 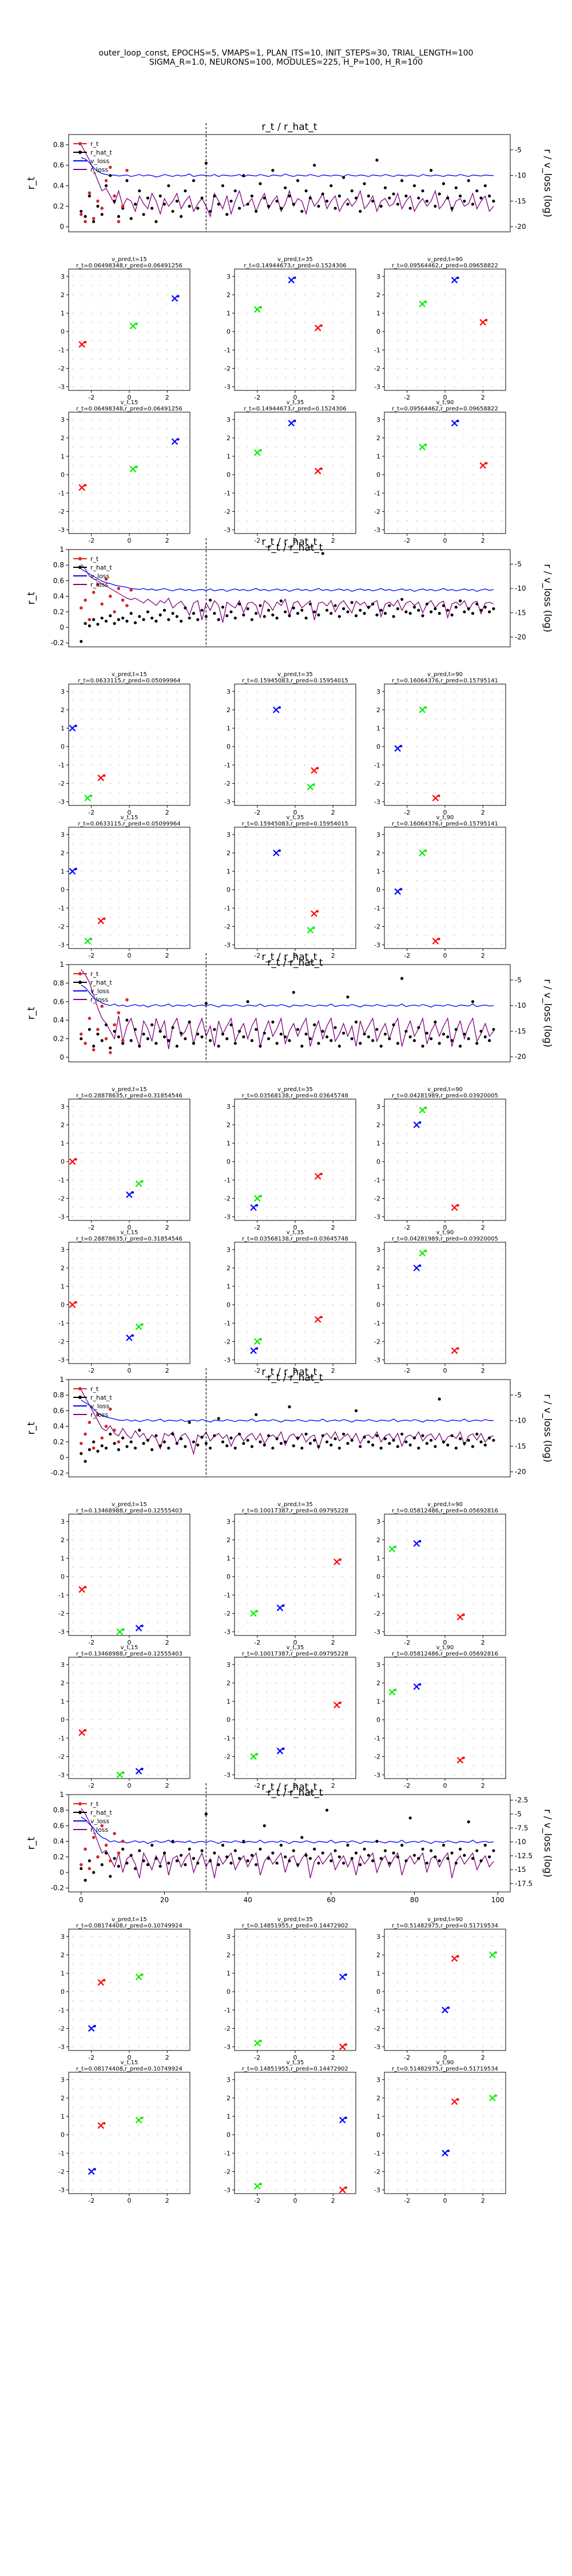 What do you see at coordinates (280, 1608) in the screenshot?
I see `agent-cross-marker` at bounding box center [280, 1608].